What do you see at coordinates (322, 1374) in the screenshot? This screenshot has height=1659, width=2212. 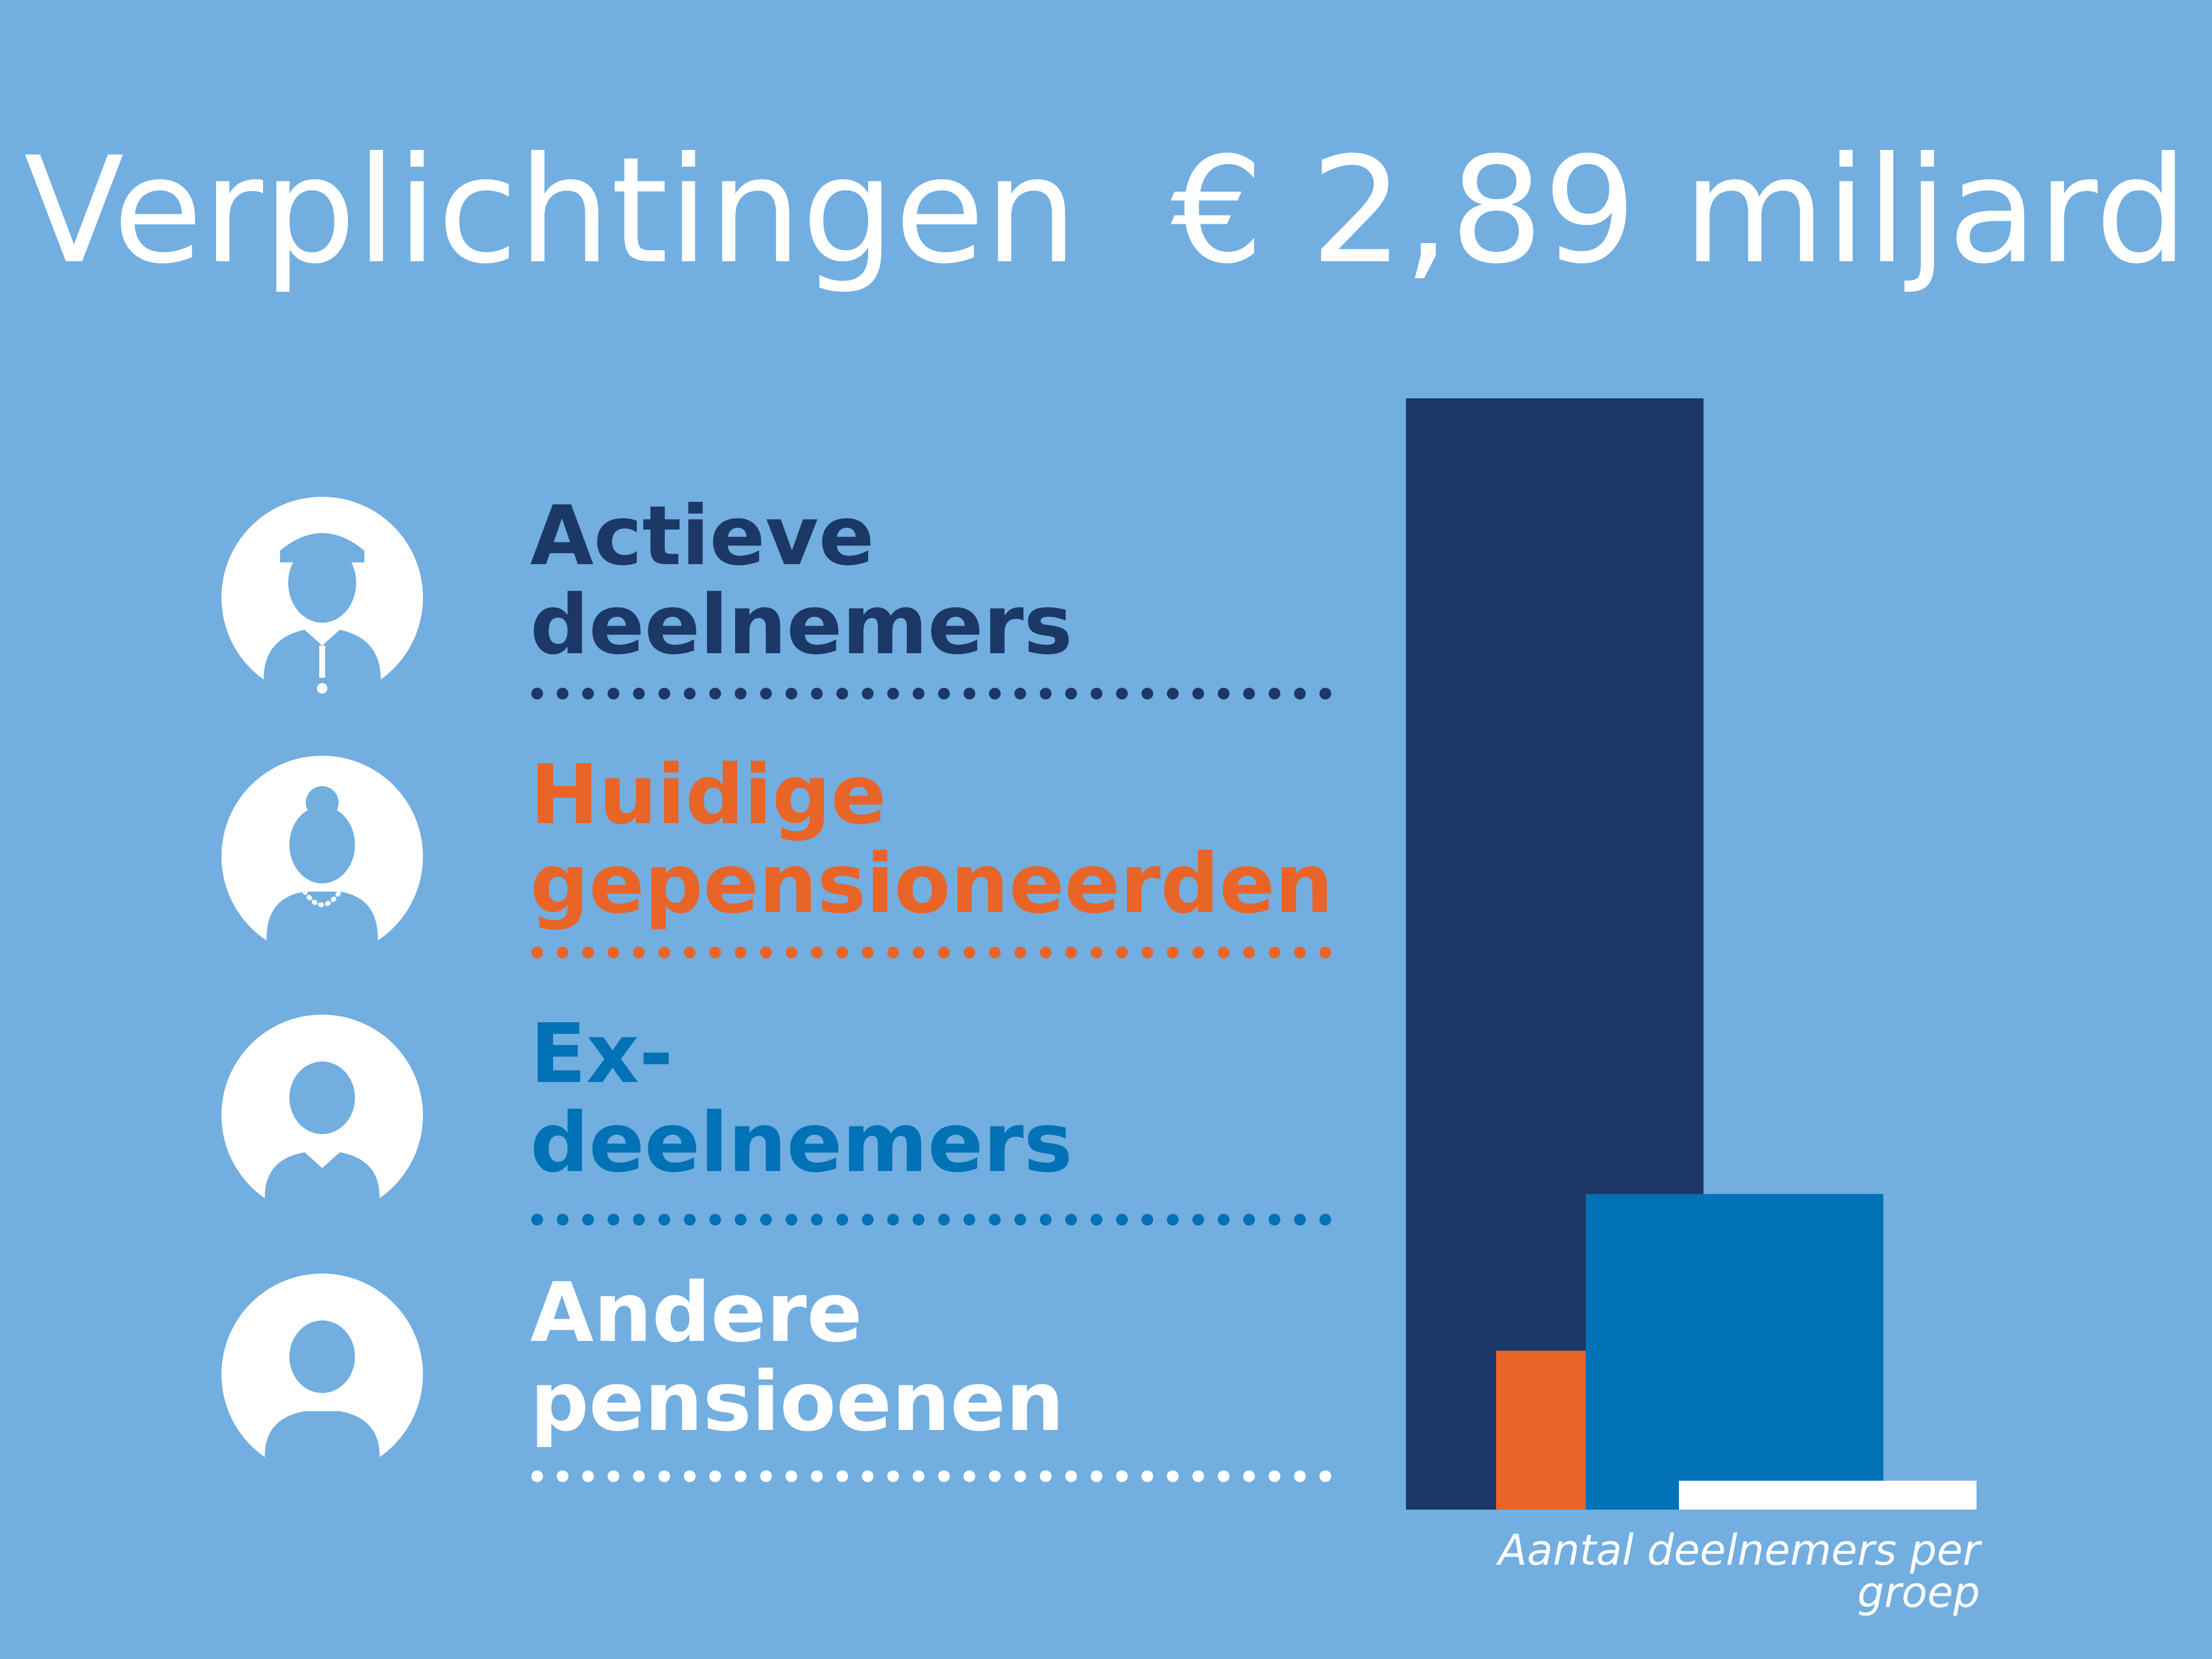 I see `person-icon` at bounding box center [322, 1374].